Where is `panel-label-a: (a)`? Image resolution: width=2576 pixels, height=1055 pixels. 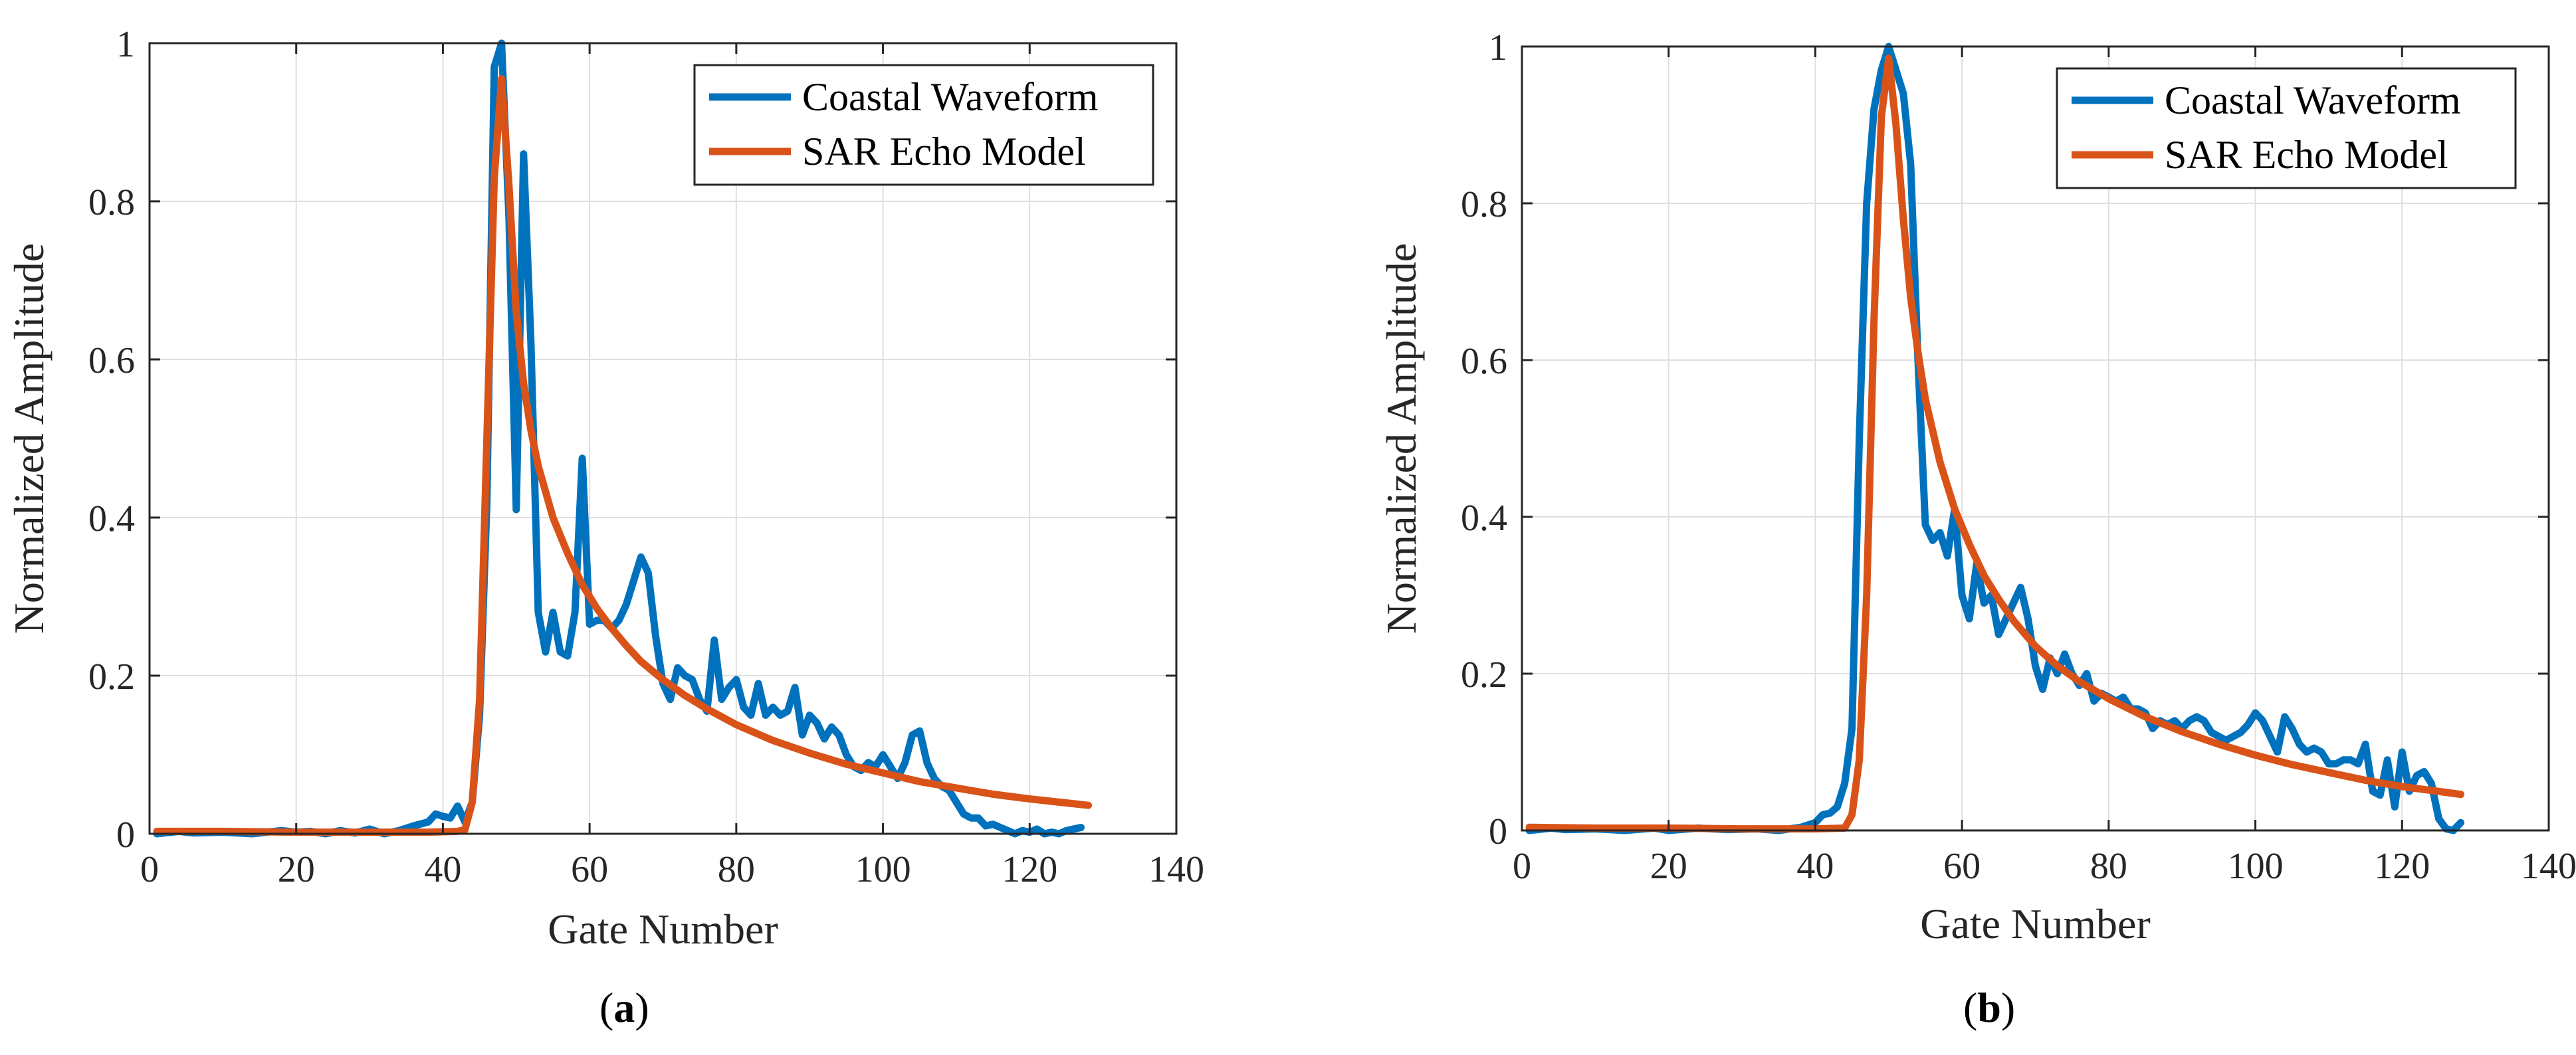
panel-label-a: (a) is located at coordinates (624, 1007).